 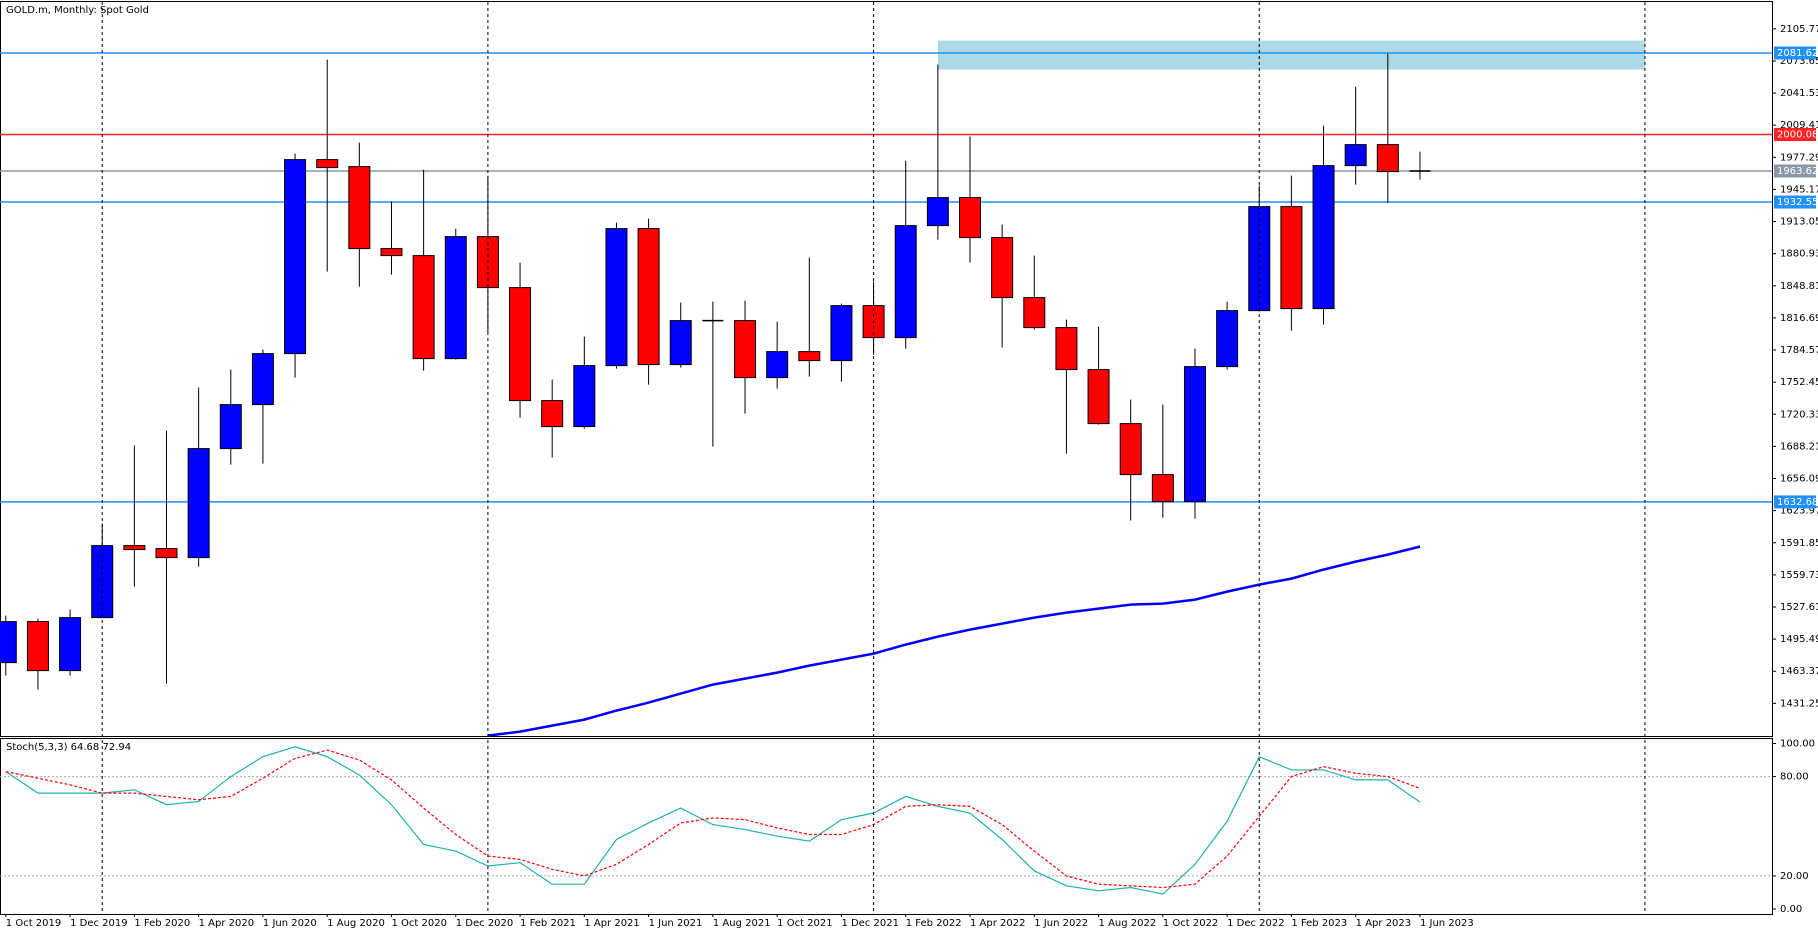 I want to click on price-label: 1932.55, so click(x=1797, y=202).